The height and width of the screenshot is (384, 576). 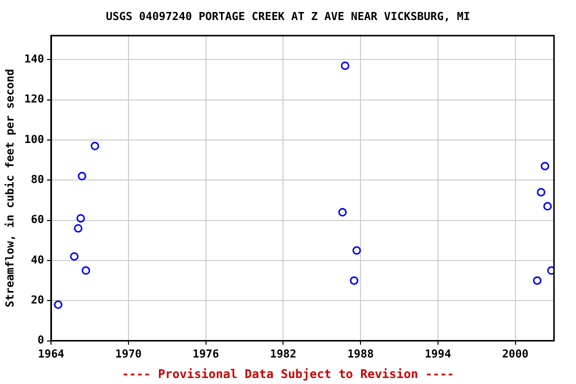 I want to click on text: ---- Provisional Data Subject to Revision ----, so click(x=288, y=374).